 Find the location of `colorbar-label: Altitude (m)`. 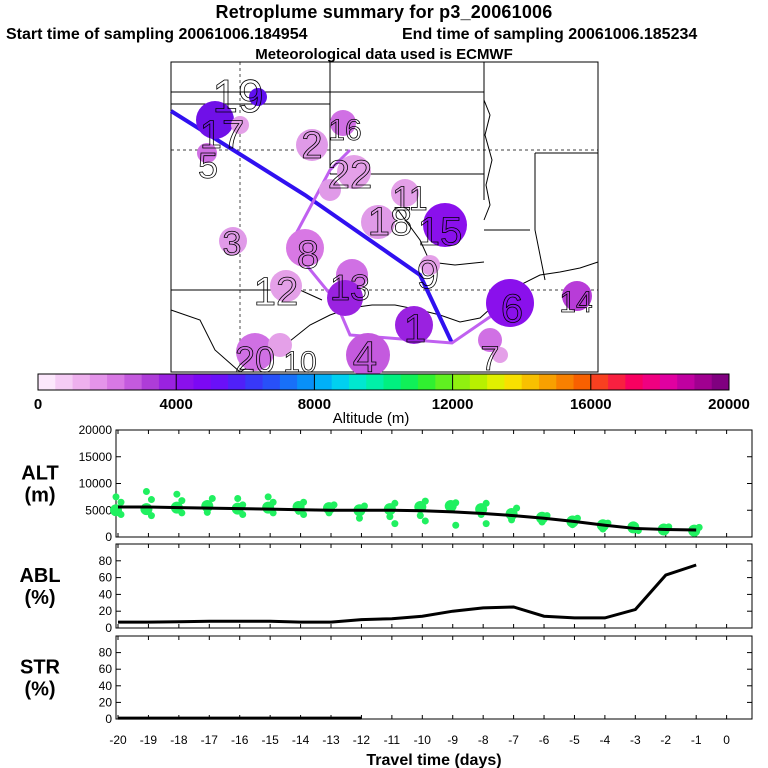

colorbar-label: Altitude (m) is located at coordinates (371, 418).